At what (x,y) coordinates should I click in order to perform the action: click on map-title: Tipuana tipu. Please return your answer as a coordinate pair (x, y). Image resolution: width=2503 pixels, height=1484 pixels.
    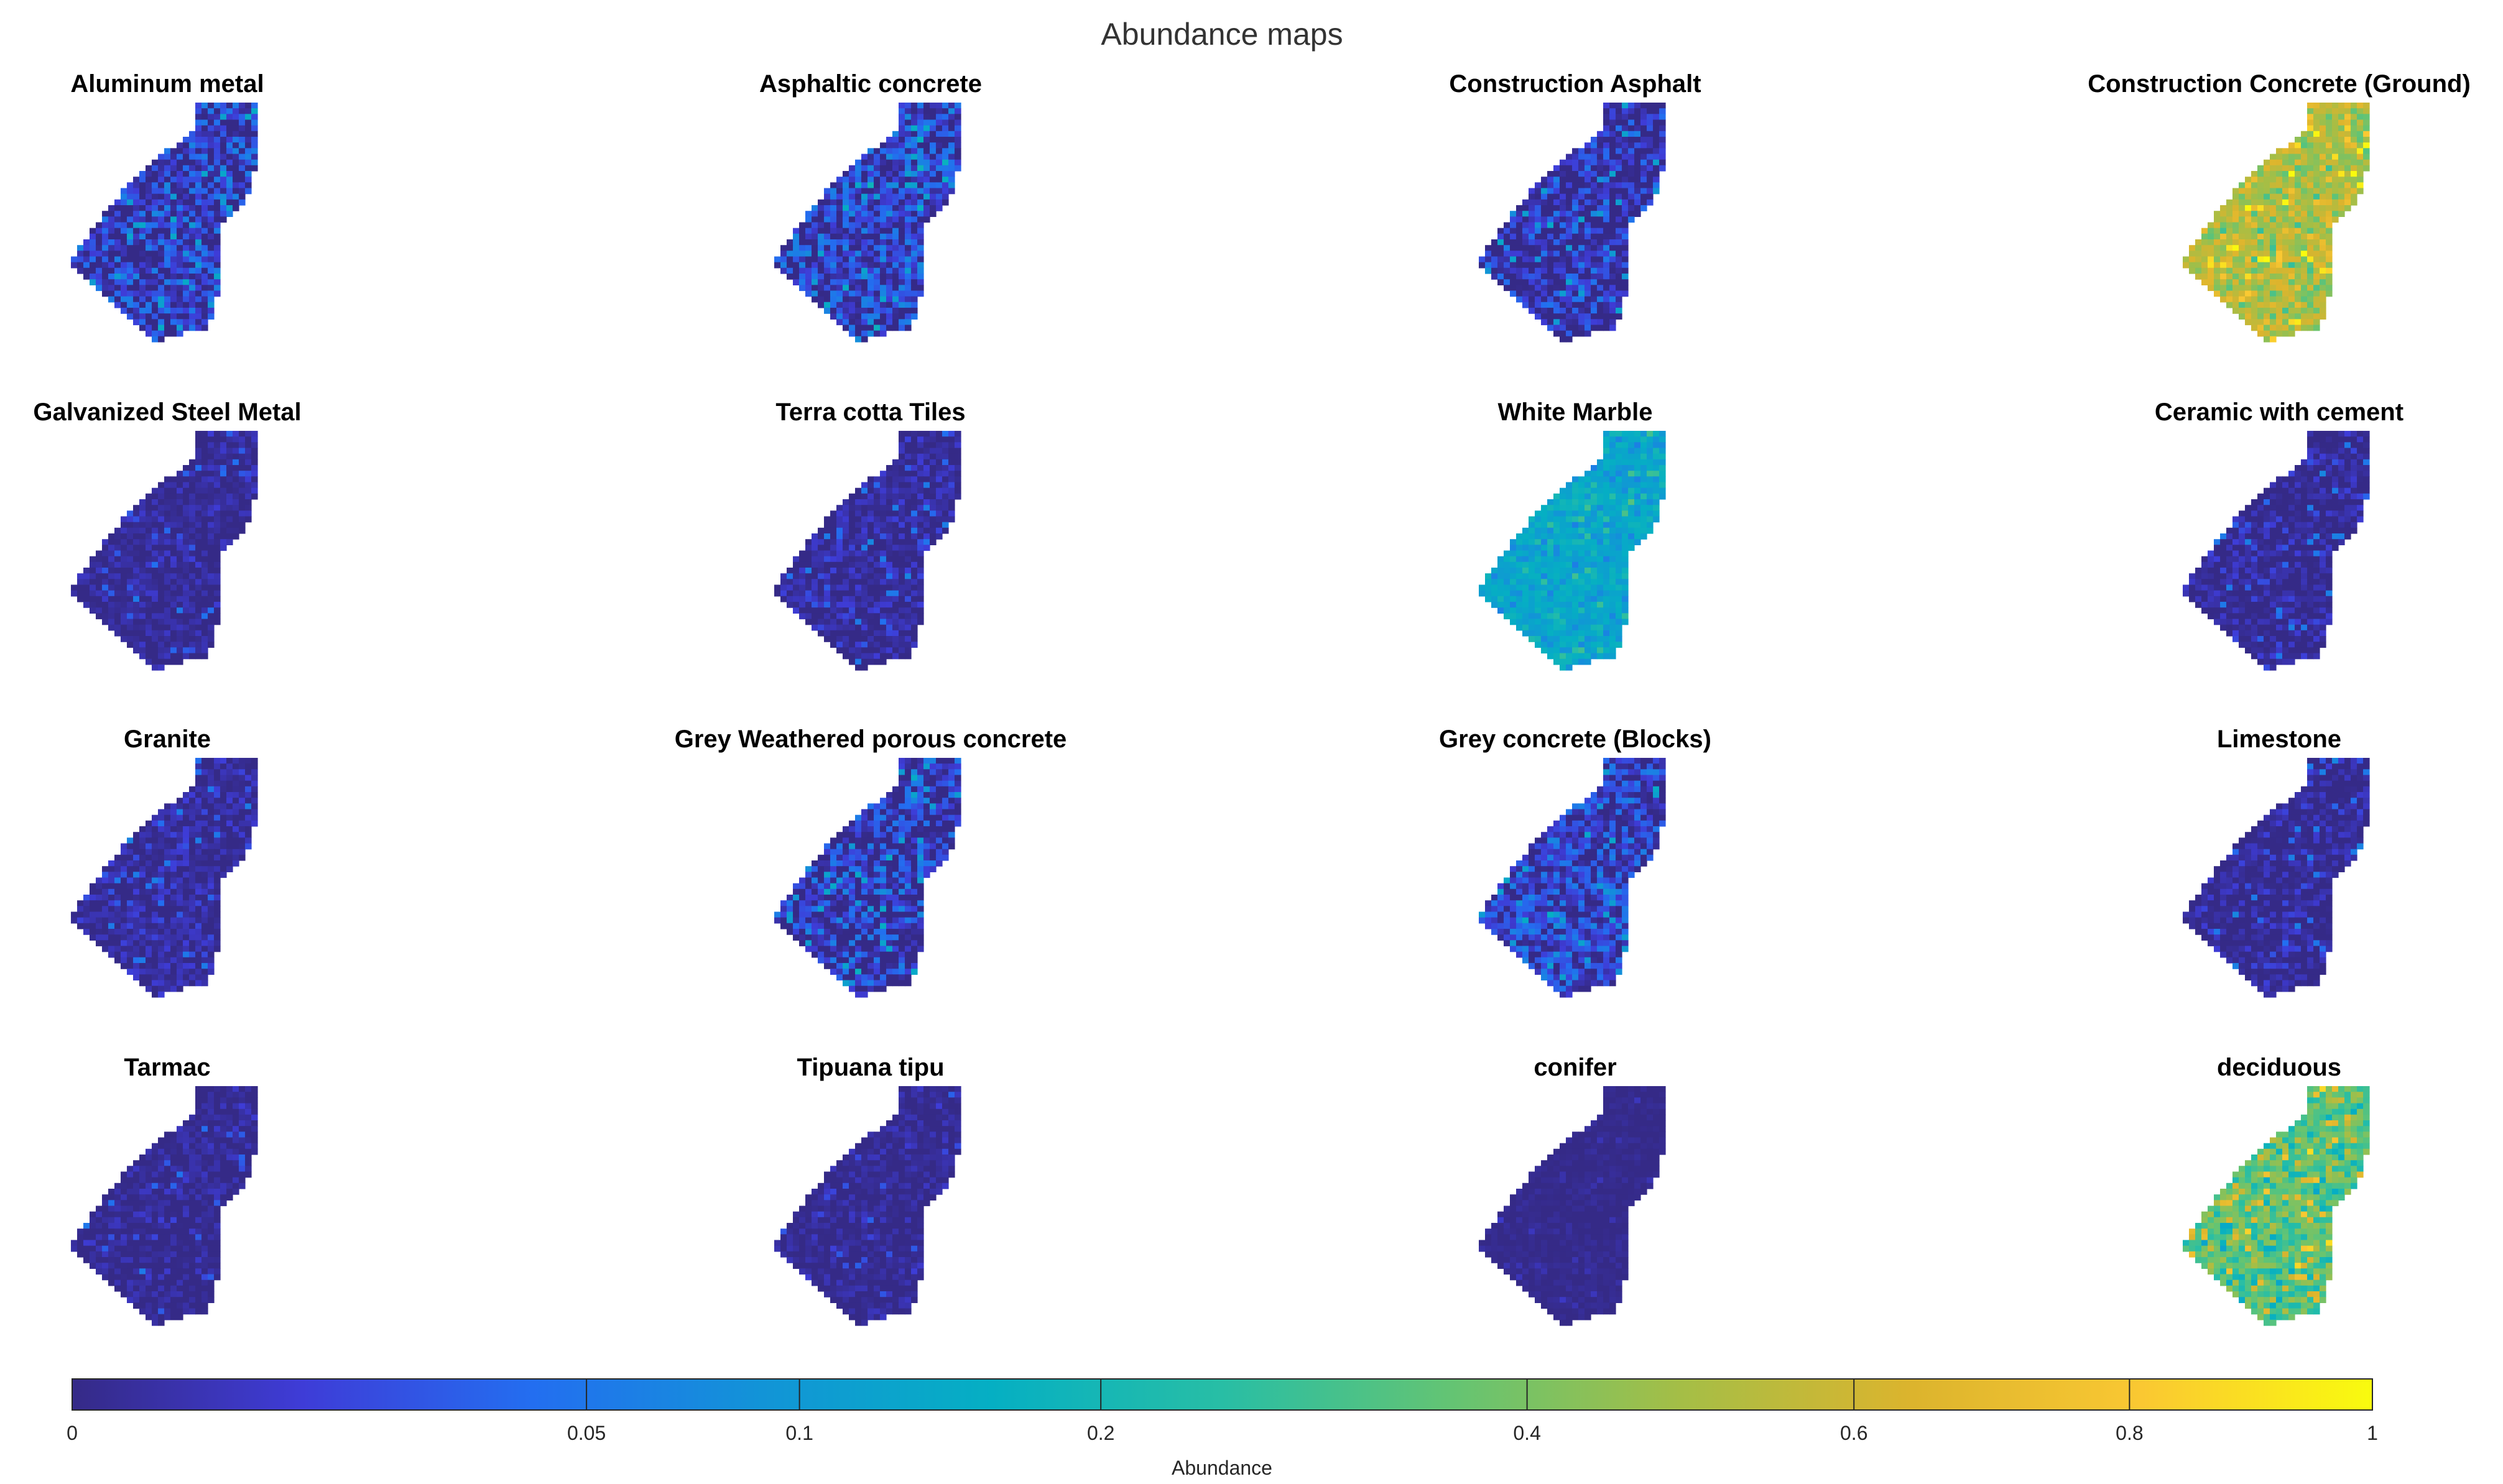
    Looking at the image, I should click on (871, 1067).